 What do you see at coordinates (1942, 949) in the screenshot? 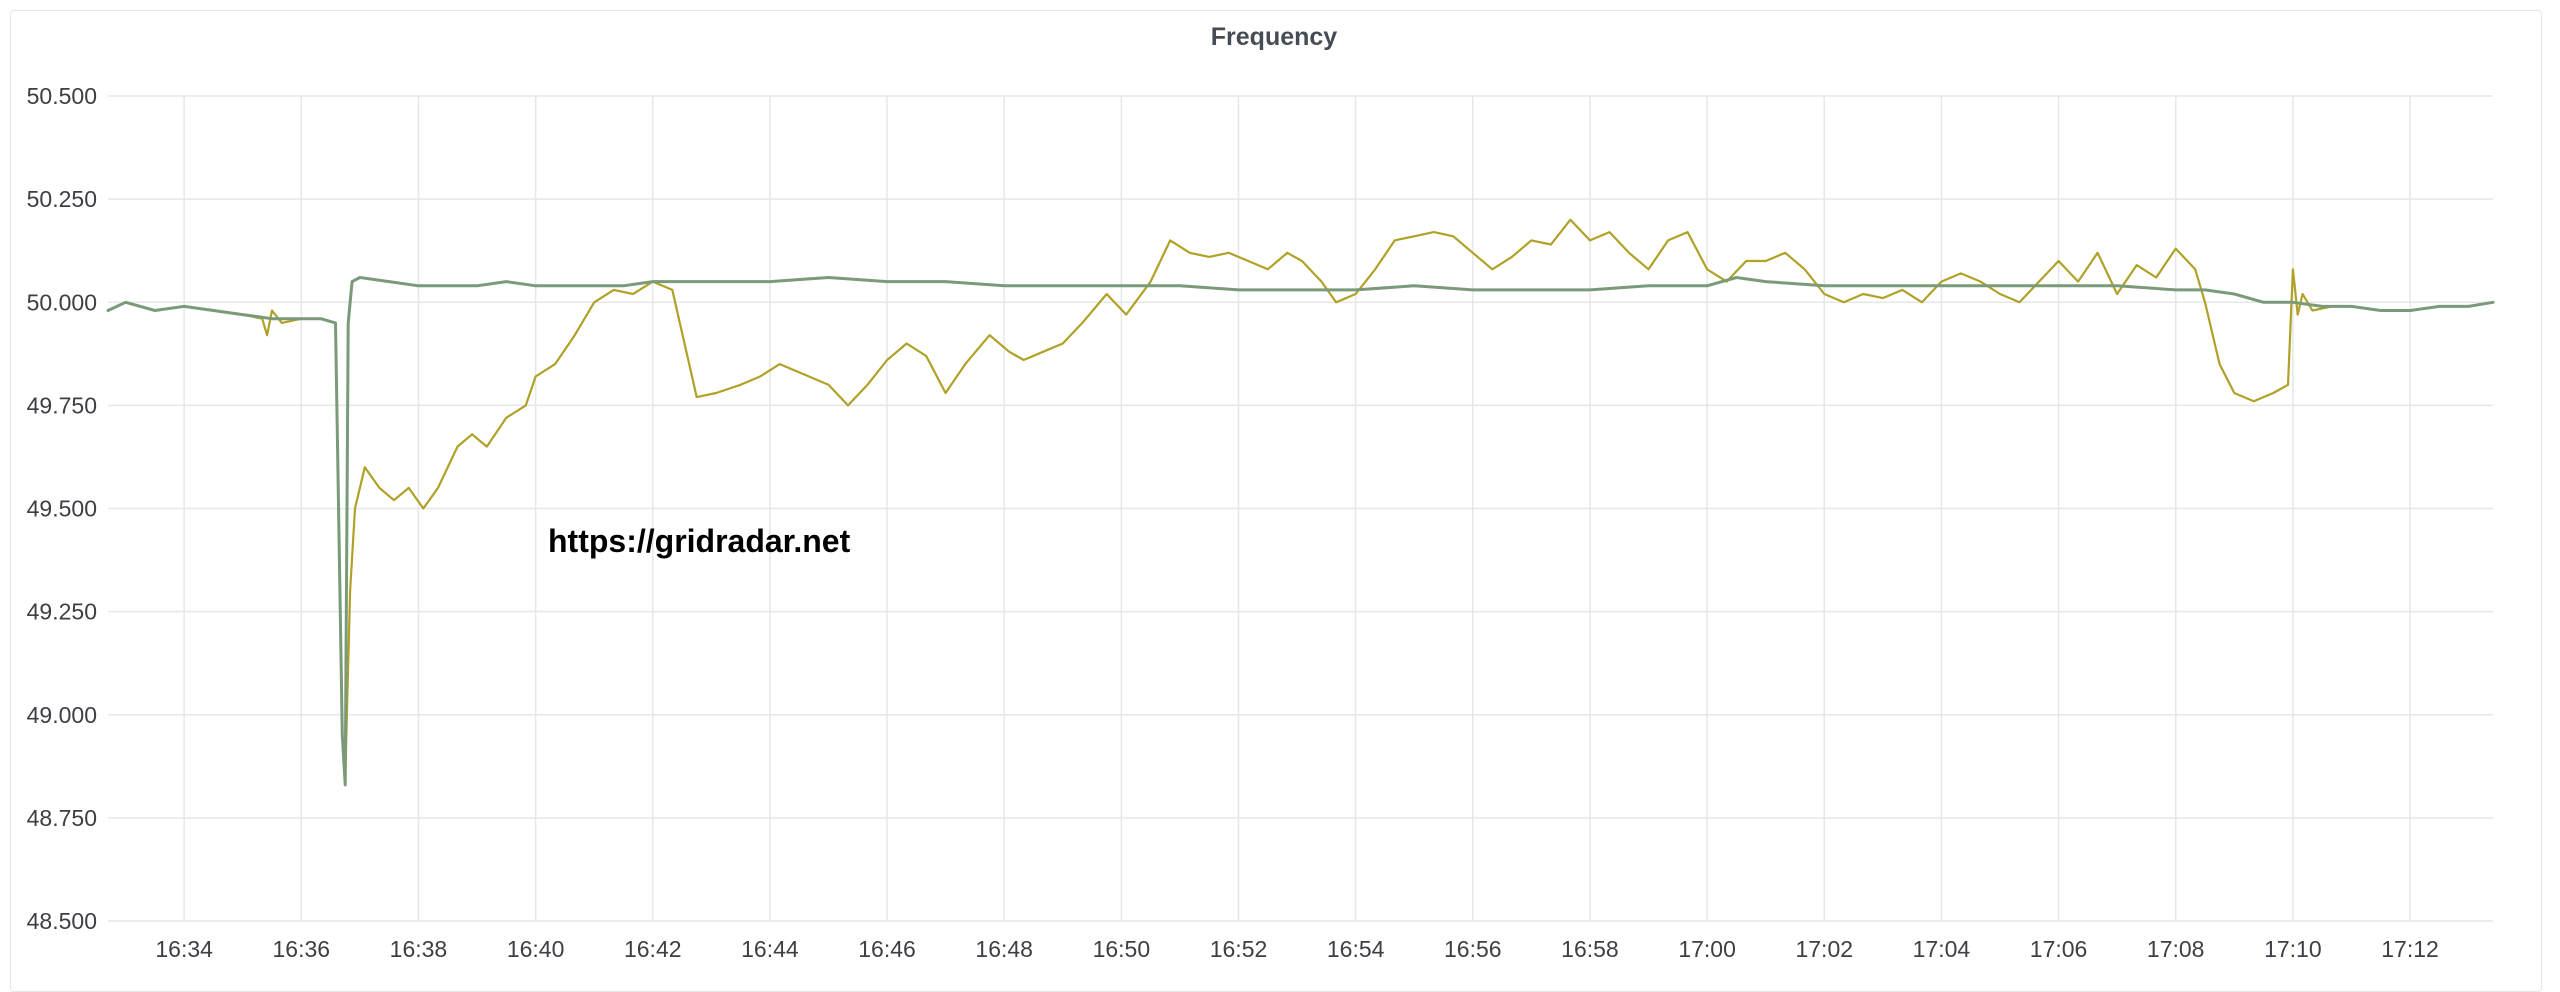
I see `x-tick-label: 17:04` at bounding box center [1942, 949].